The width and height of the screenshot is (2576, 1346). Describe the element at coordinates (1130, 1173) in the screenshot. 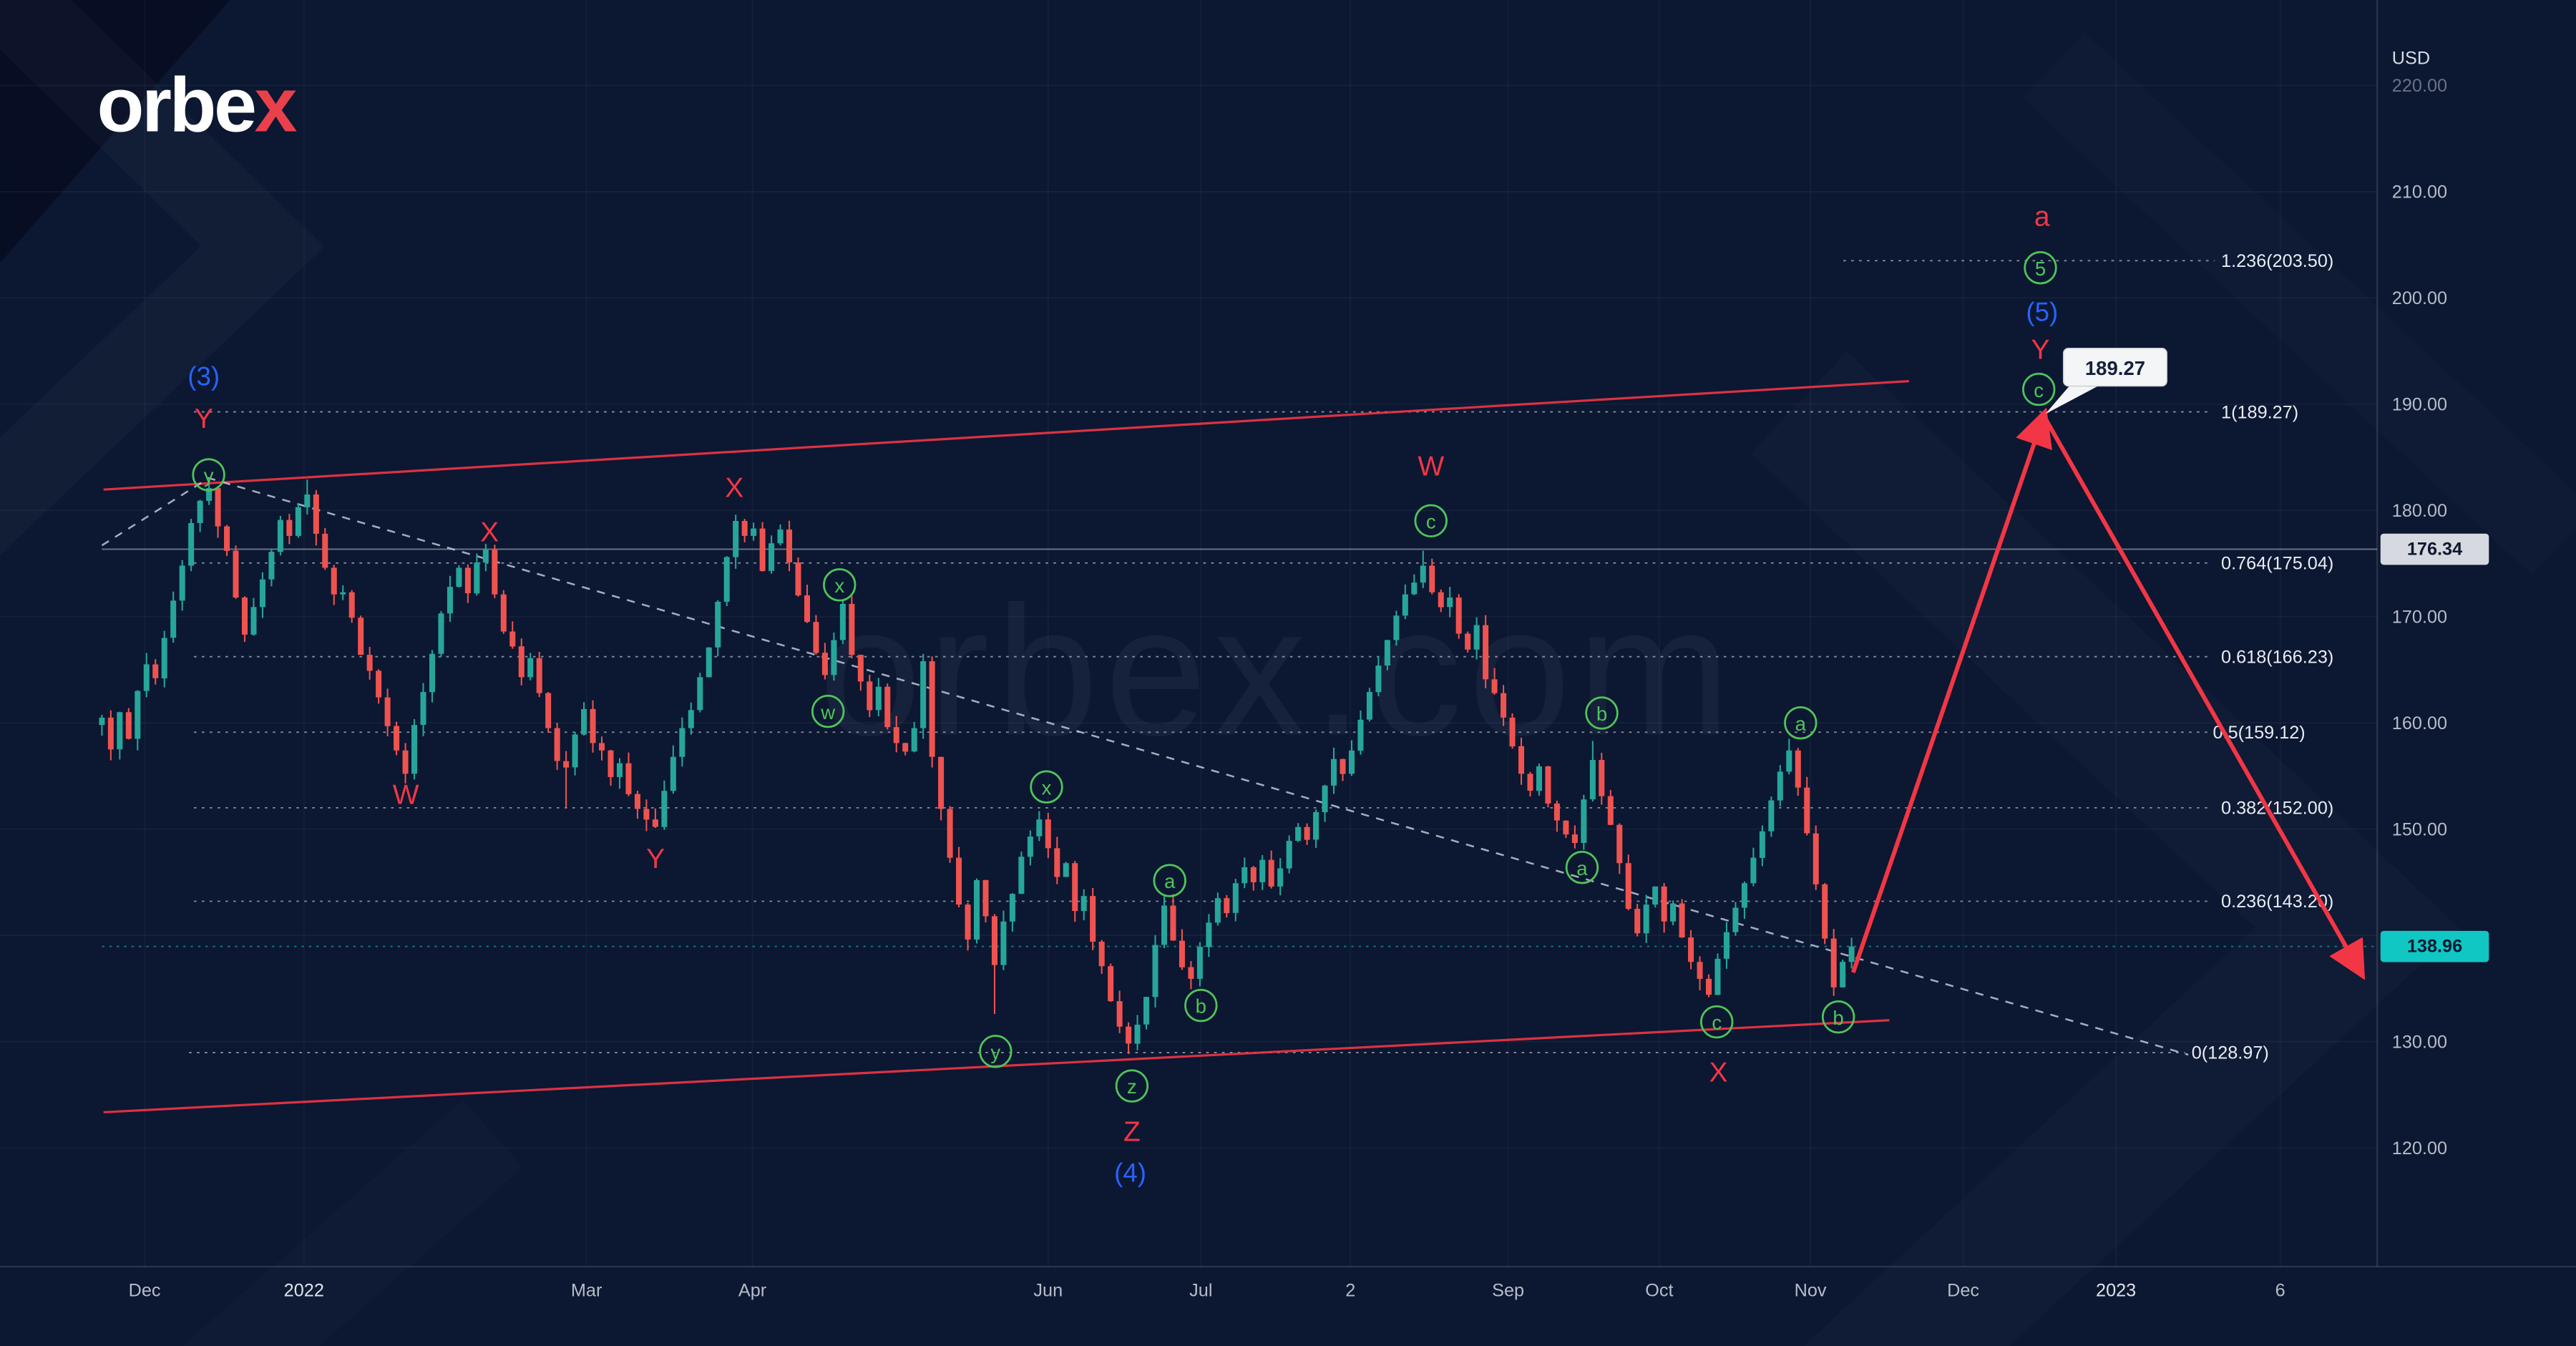

I see `wave-label-blue: (4)` at that location.